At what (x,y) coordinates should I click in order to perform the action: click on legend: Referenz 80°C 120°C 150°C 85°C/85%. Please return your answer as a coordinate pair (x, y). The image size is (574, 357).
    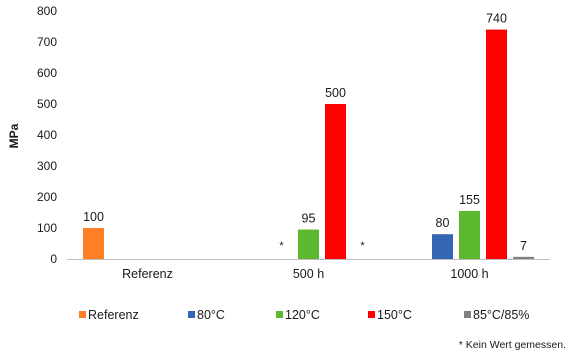
    Looking at the image, I should click on (304, 315).